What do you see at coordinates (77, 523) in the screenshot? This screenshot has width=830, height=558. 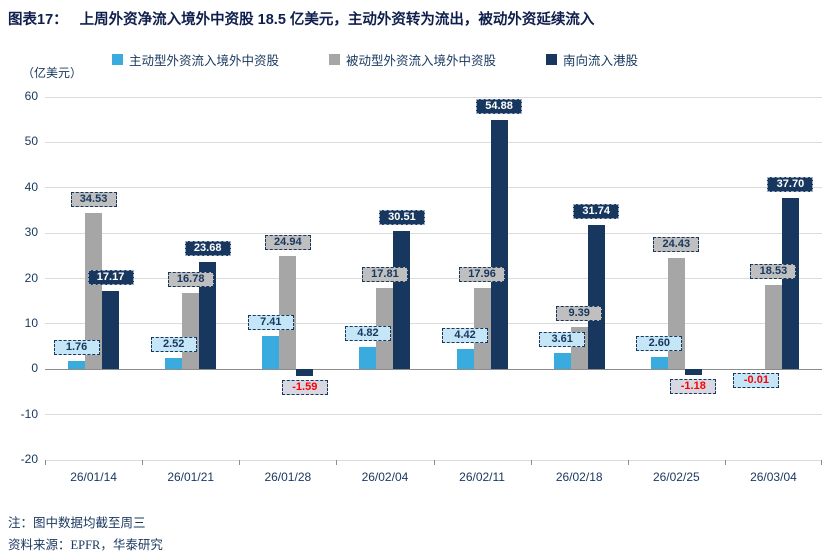 I see `note-line: 注：图中数据均截至周三` at bounding box center [77, 523].